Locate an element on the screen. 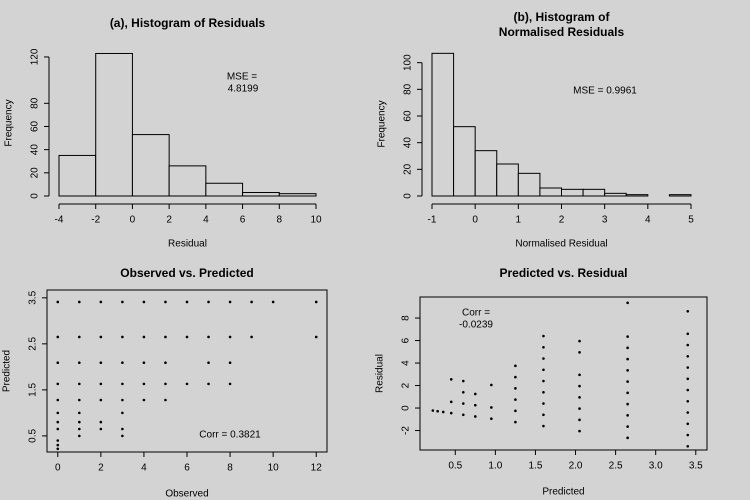  y-tick-label: 6 is located at coordinates (406, 340).